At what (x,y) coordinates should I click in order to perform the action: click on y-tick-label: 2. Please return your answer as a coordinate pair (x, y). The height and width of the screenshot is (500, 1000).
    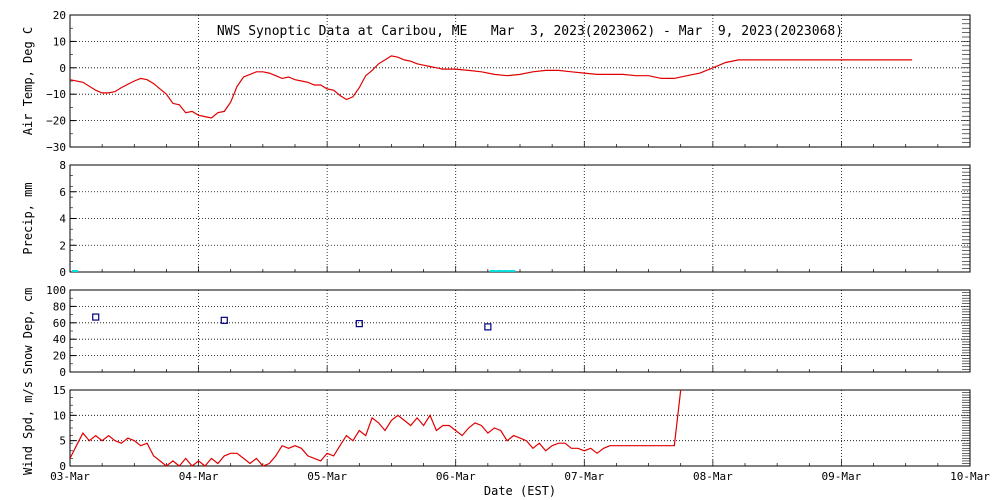
    Looking at the image, I should click on (62, 245).